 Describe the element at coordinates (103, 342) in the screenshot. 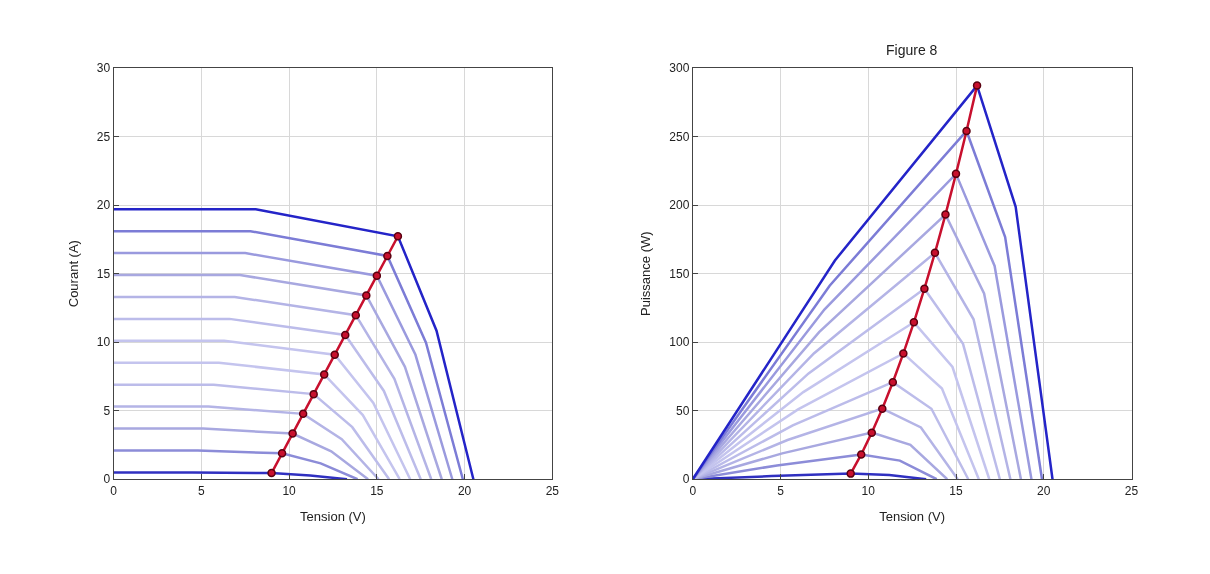

I see `y-tick-label: 10` at that location.